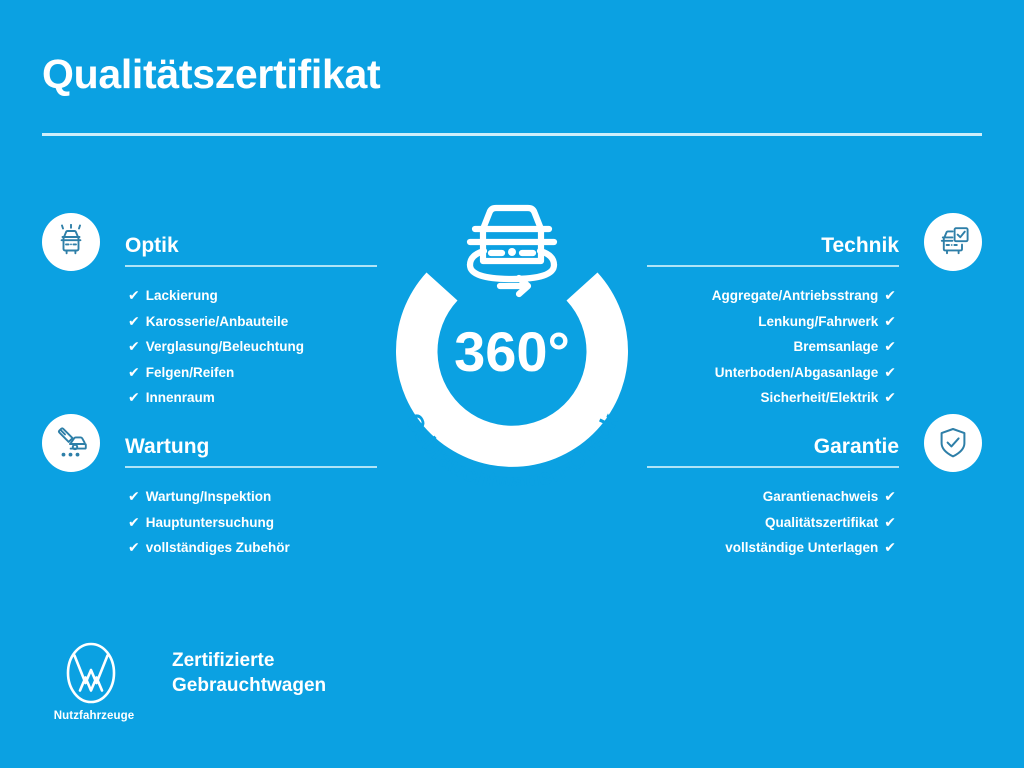 The width and height of the screenshot is (1024, 768). I want to click on shield-check-icon, so click(953, 443).